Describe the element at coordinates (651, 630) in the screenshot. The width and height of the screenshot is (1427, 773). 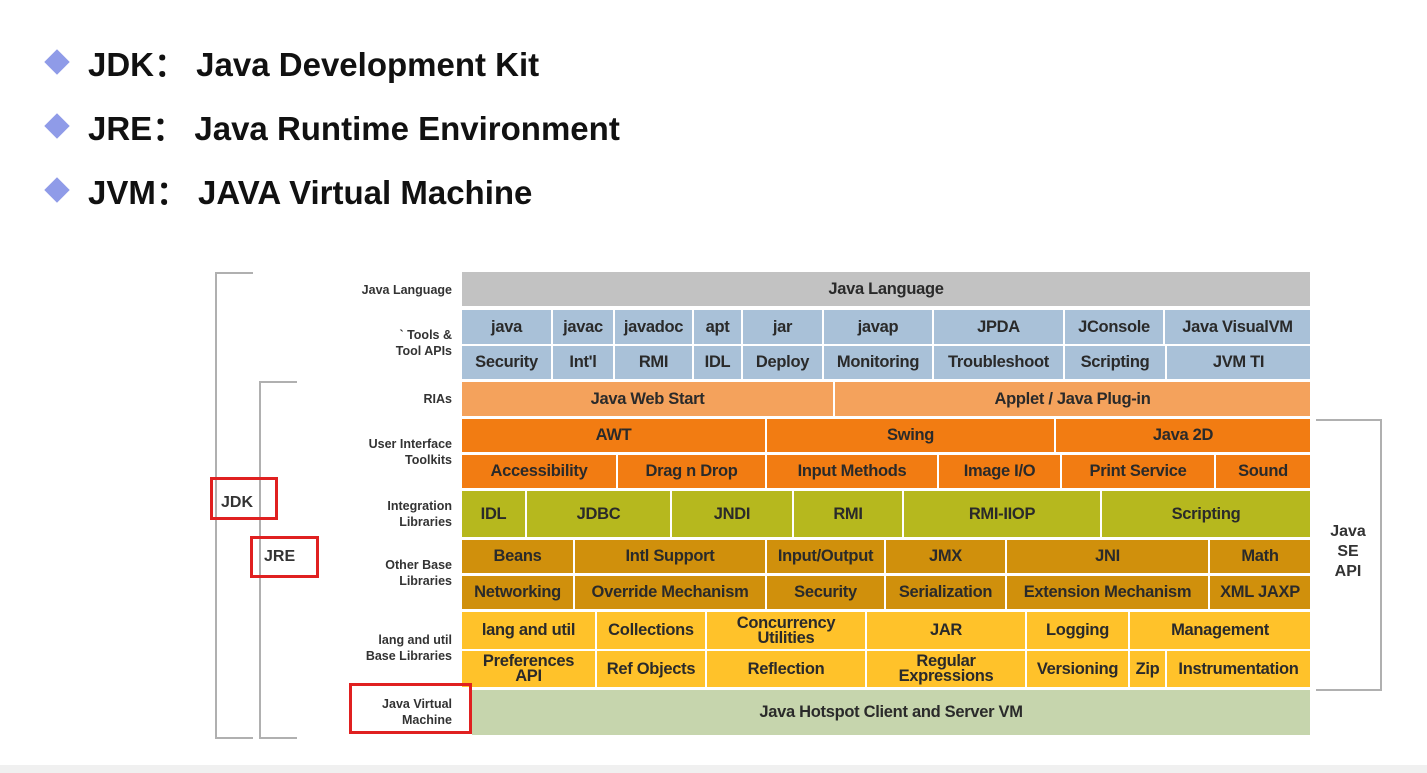
I see `diagram-cell-lang_util: Collections` at that location.